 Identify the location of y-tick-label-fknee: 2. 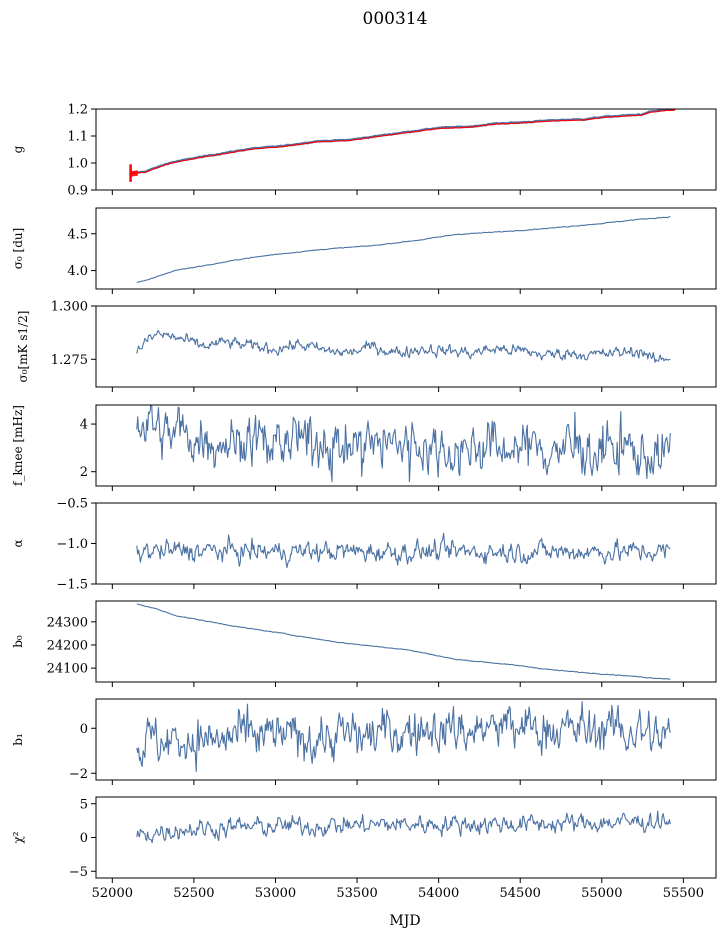
(84, 472).